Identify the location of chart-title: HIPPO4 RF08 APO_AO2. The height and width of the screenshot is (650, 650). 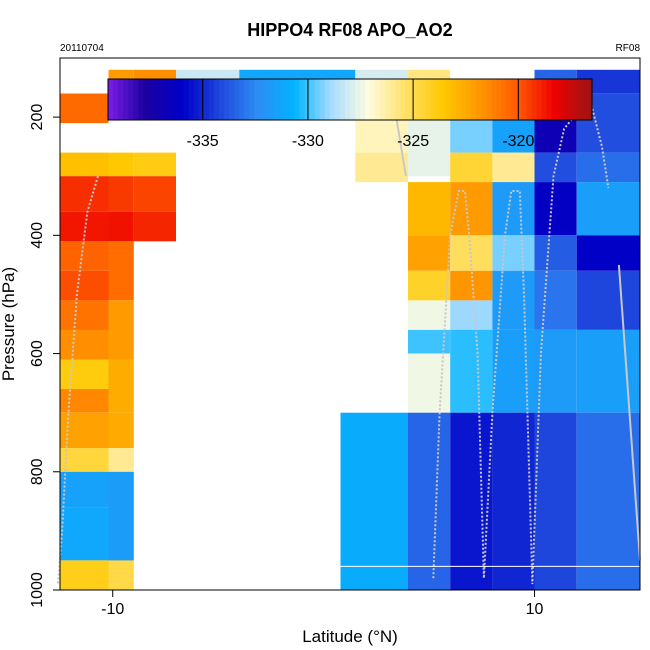
(349, 30).